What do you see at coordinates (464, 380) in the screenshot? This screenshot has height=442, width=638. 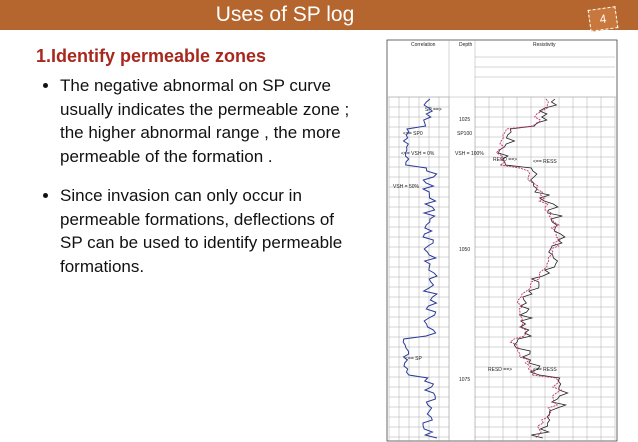 I see `depth-label: 1075` at bounding box center [464, 380].